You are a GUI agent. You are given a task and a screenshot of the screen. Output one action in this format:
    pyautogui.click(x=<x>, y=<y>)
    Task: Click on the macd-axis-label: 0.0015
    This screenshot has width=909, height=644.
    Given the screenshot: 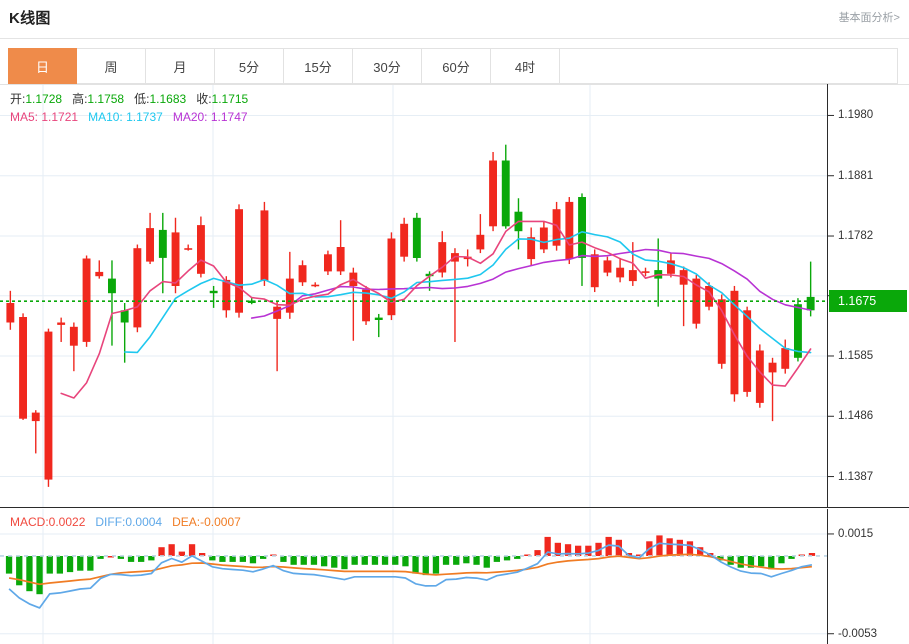 What is the action you would take?
    pyautogui.click(x=856, y=533)
    